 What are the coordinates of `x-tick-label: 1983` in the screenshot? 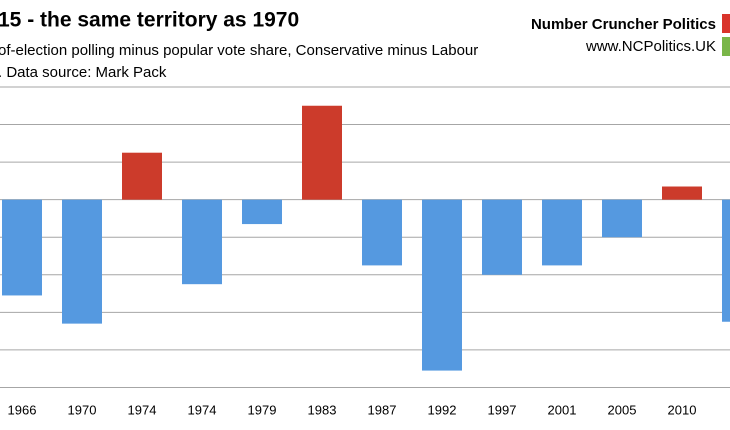 It's located at (322, 409).